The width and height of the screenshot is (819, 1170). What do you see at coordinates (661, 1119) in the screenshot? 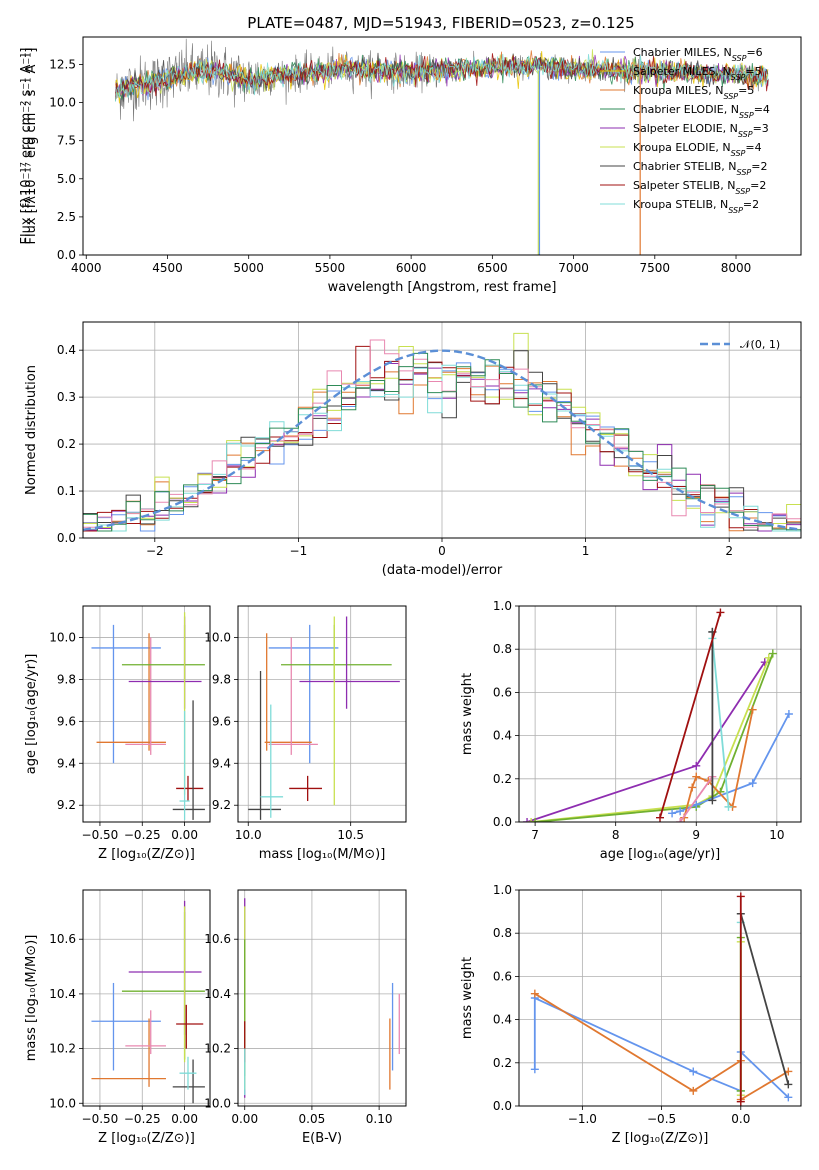
I see `x-tick-label: −0.5` at bounding box center [661, 1119].